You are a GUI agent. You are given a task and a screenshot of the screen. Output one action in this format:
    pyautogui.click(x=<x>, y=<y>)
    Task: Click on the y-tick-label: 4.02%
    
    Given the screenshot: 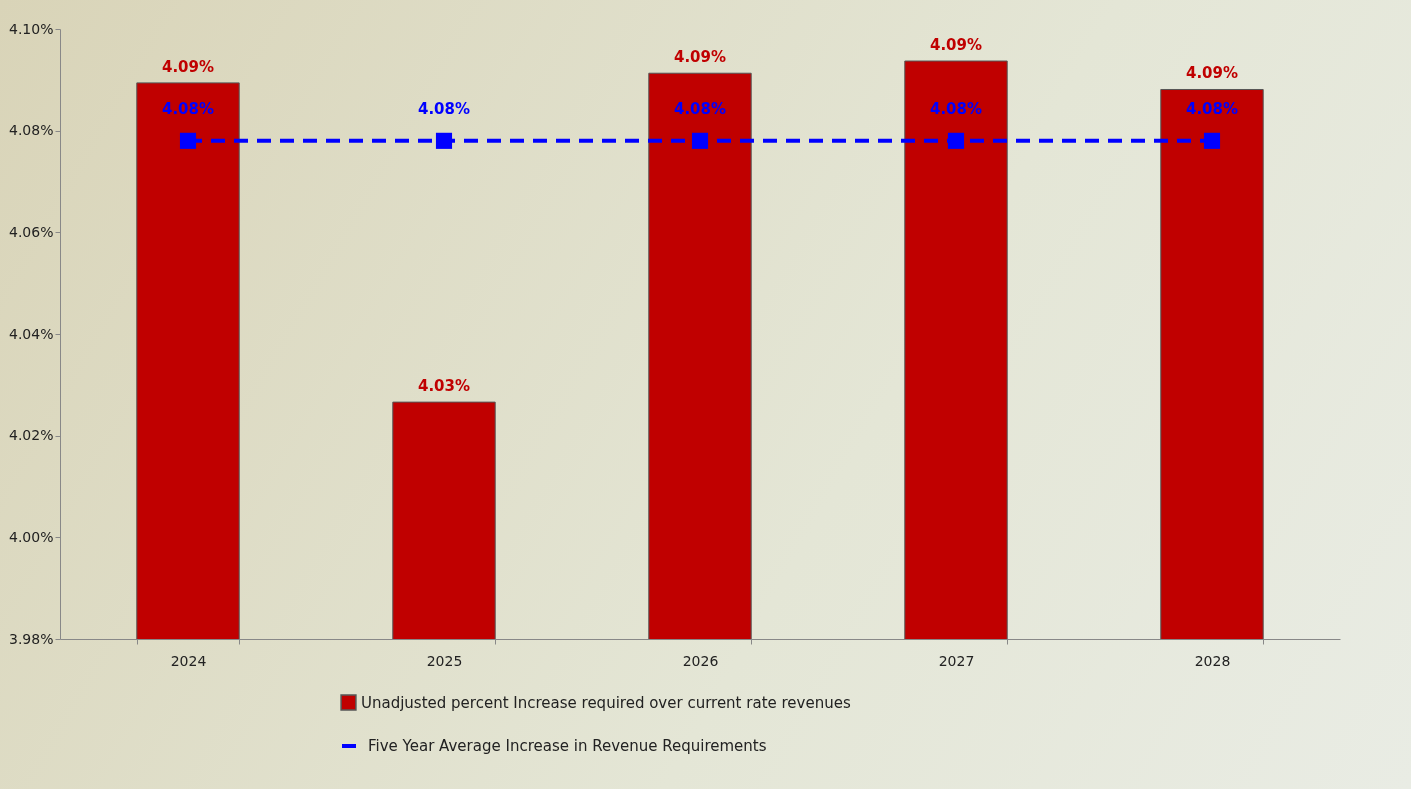 What is the action you would take?
    pyautogui.click(x=31, y=435)
    